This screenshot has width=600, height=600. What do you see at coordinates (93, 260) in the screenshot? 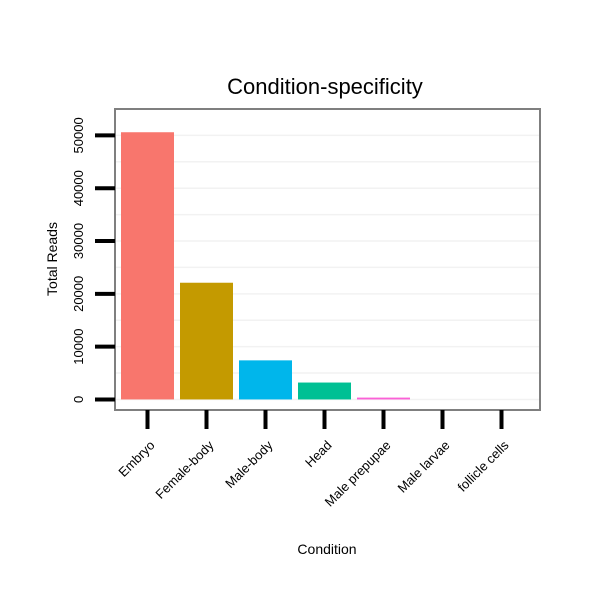
I see `y-axis: 0 10000 20000 30000 40000 50000` at bounding box center [93, 260].